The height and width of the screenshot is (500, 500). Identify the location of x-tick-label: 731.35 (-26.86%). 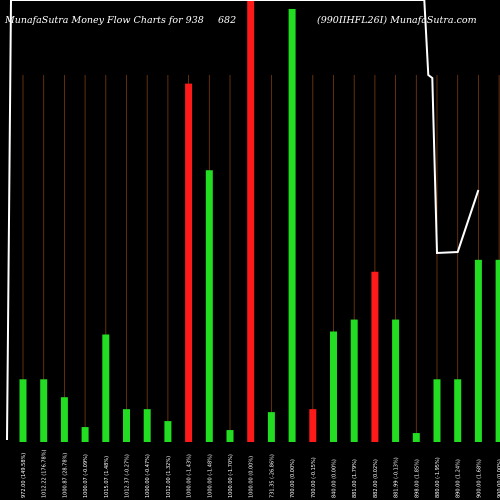
(272, 476).